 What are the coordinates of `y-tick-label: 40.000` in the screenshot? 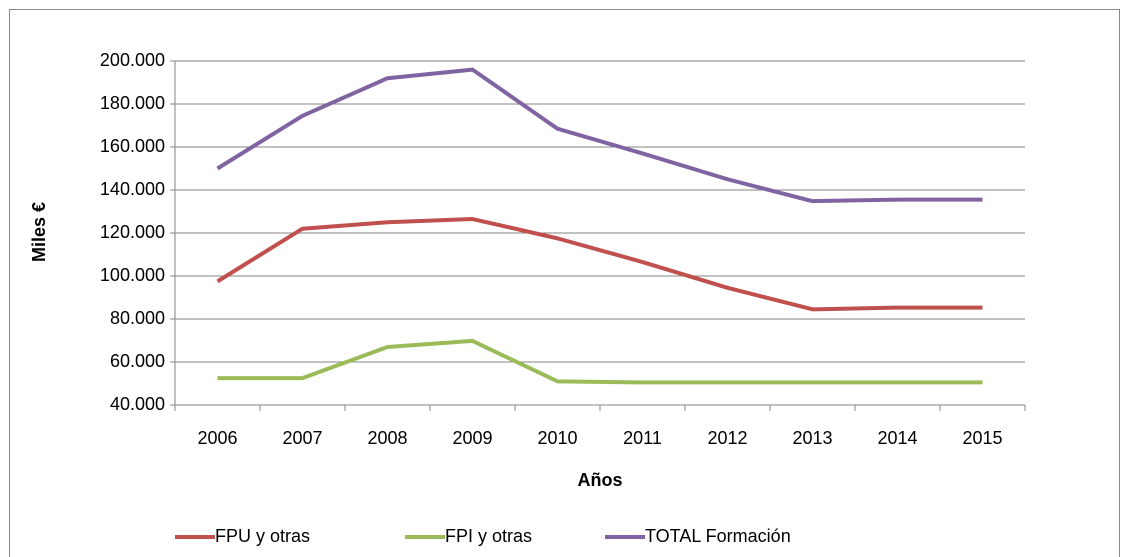 It's located at (137, 404).